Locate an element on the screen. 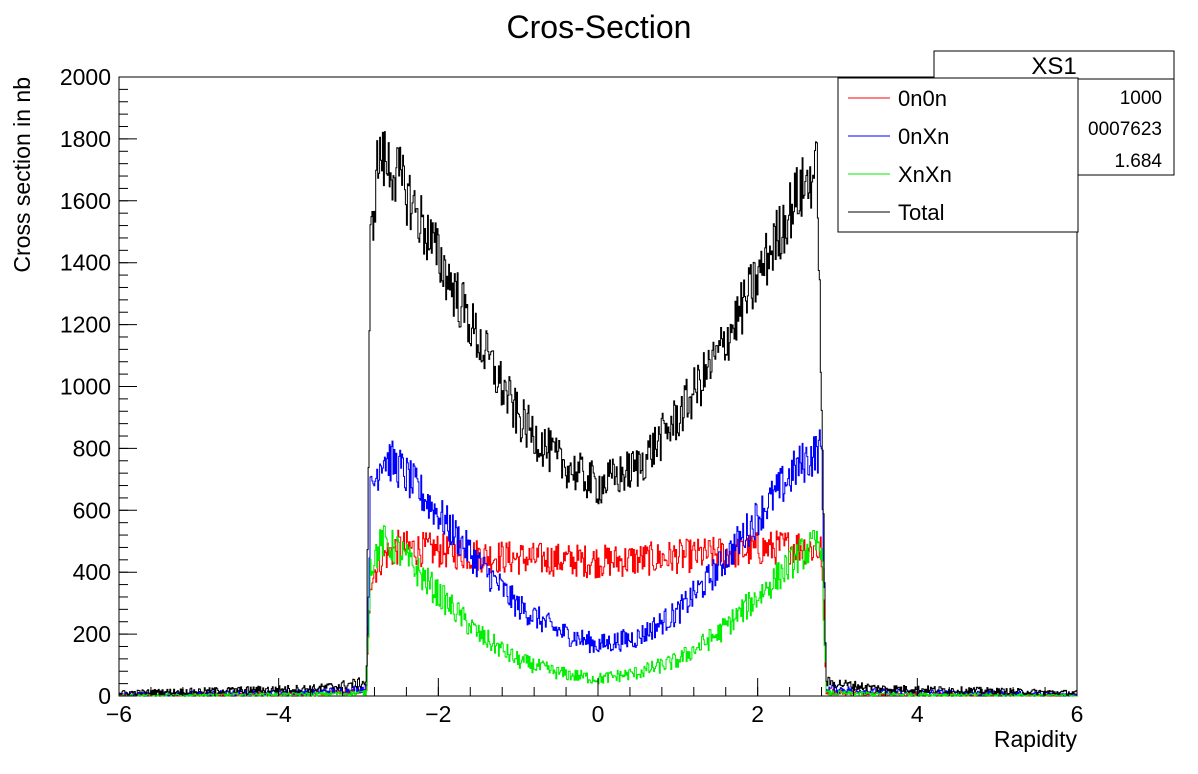  x-tick-label: 6 is located at coordinates (1077, 714).